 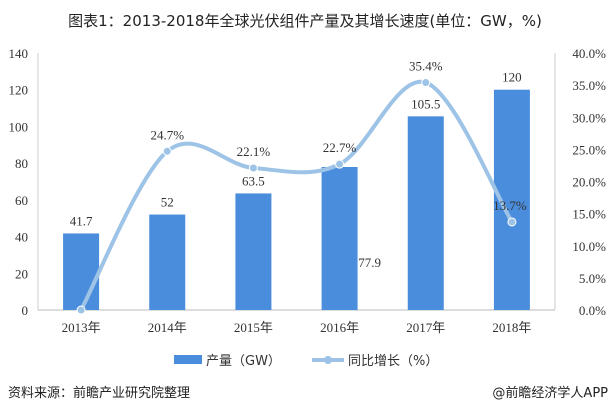 I want to click on legend-line-label: 同比增长（%）, so click(x=393, y=361).